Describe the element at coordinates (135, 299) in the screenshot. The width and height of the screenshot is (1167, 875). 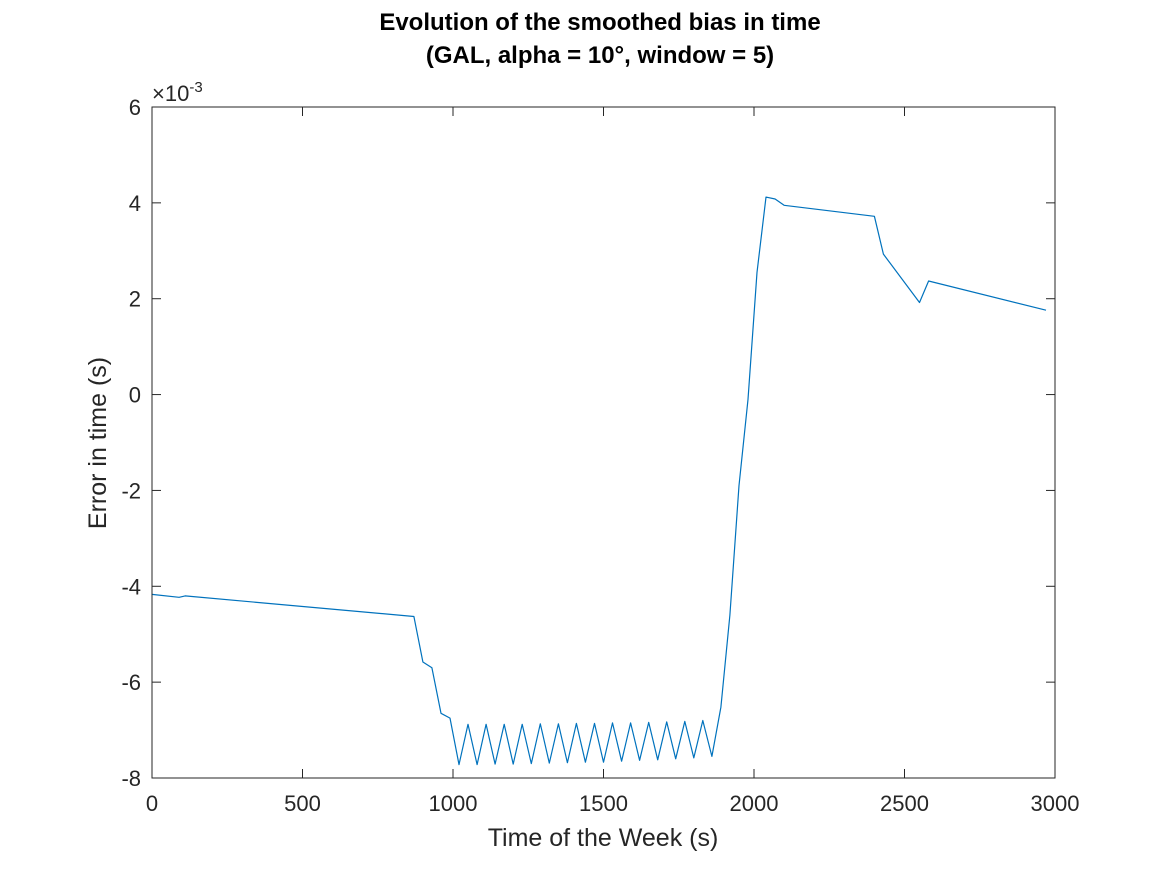
I see `y-tick-label: 2` at that location.